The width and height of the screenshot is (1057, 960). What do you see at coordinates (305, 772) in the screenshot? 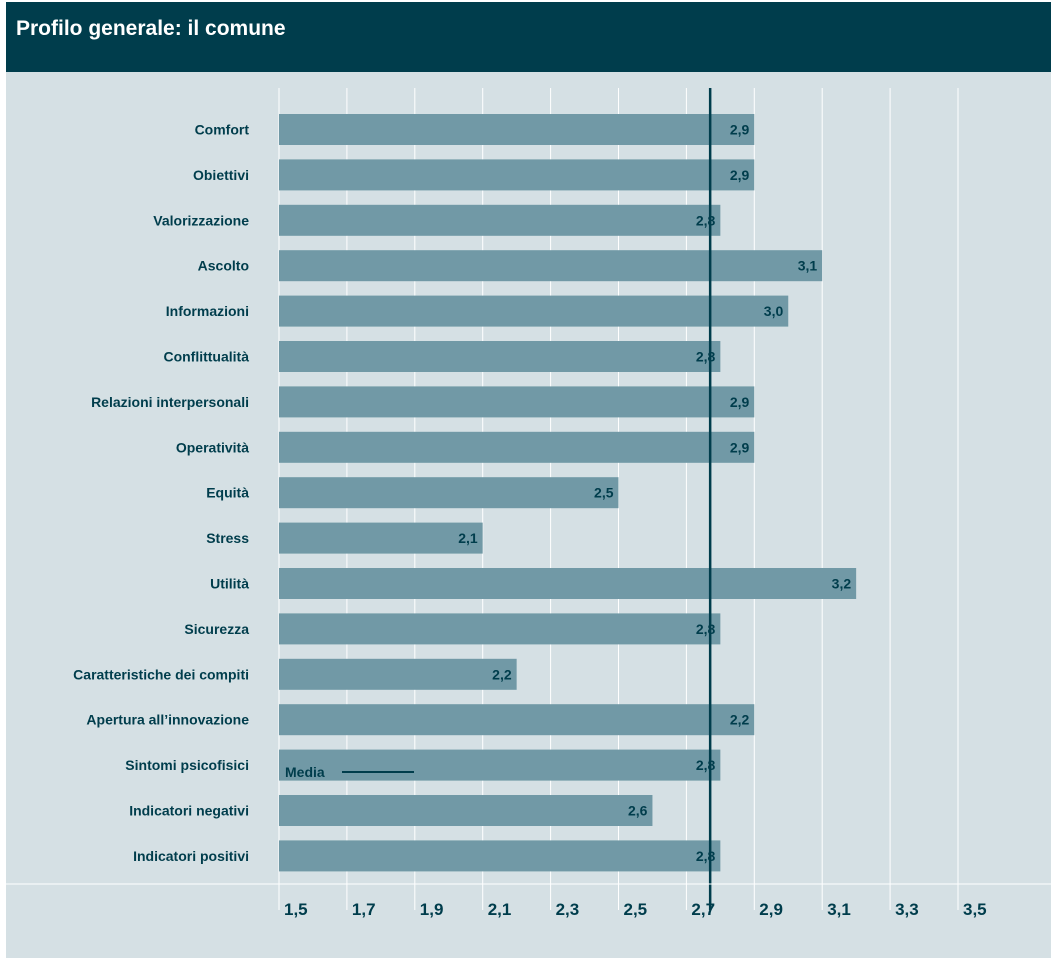
I see `legend-label: Media` at bounding box center [305, 772].